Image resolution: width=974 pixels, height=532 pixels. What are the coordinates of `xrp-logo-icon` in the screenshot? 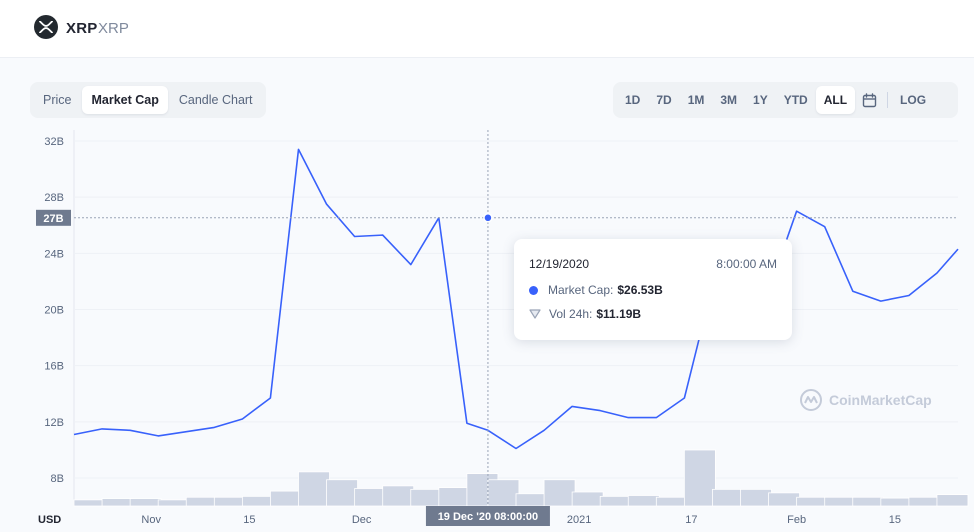 It's located at (46, 27).